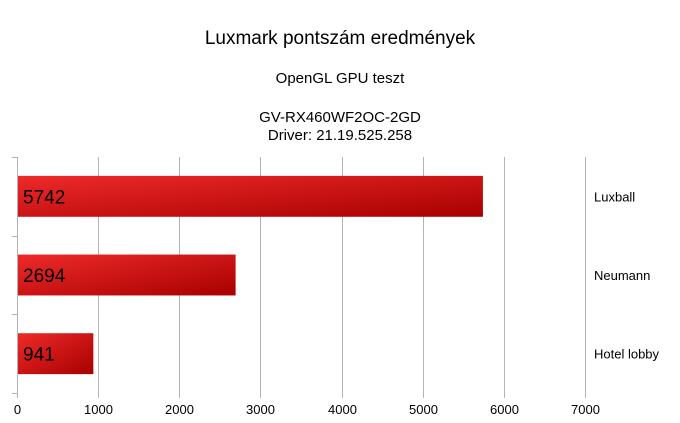 This screenshot has width=680, height=423. I want to click on chart-title: Luxmark pontszám eredmények, so click(340, 38).